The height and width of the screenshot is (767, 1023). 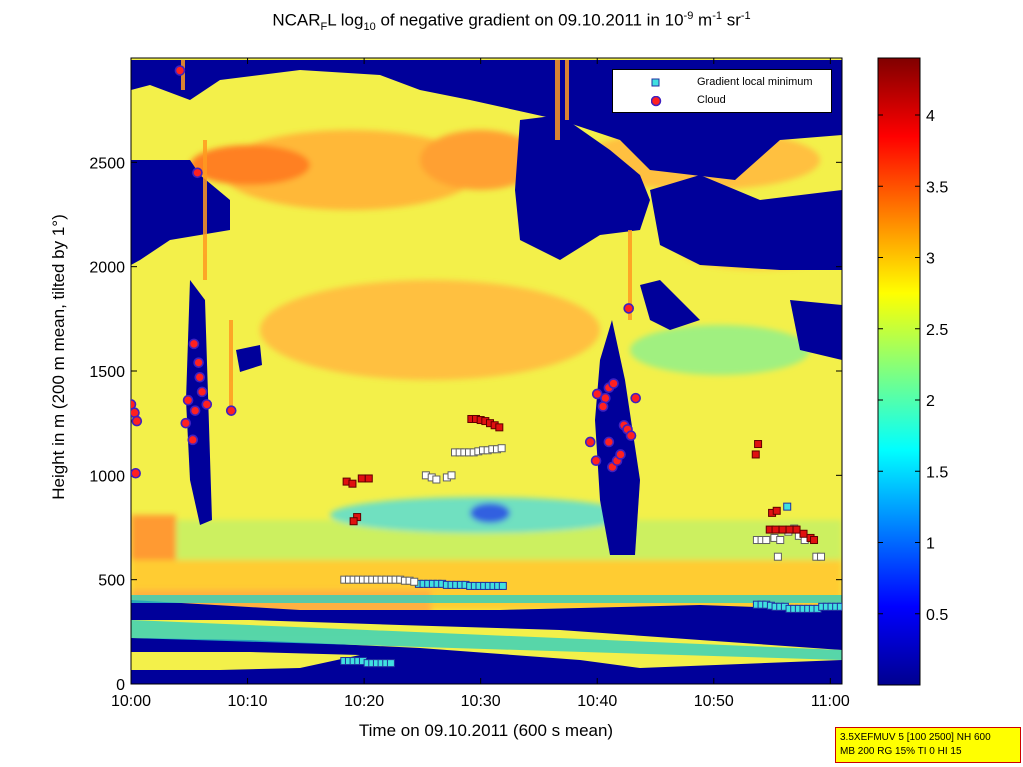 What do you see at coordinates (937, 330) in the screenshot?
I see `colorbar-tick-label: 2.5` at bounding box center [937, 330].